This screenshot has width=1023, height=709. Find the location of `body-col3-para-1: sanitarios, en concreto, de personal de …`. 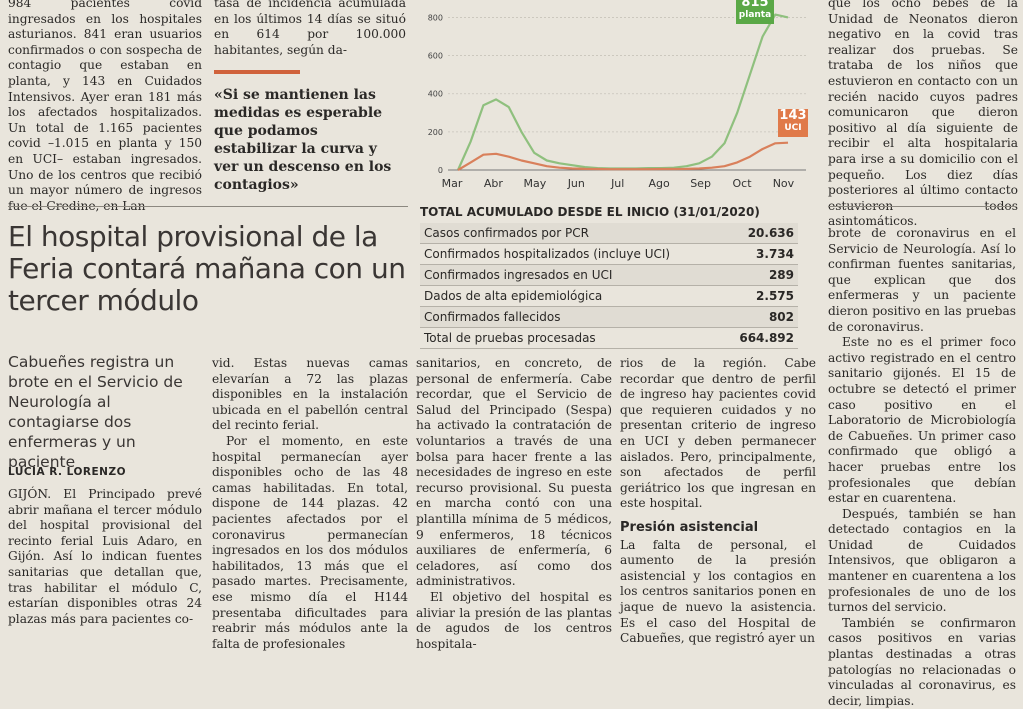

body-col3-para-1: sanitarios, en concreto, de personal de … is located at coordinates (514, 472).